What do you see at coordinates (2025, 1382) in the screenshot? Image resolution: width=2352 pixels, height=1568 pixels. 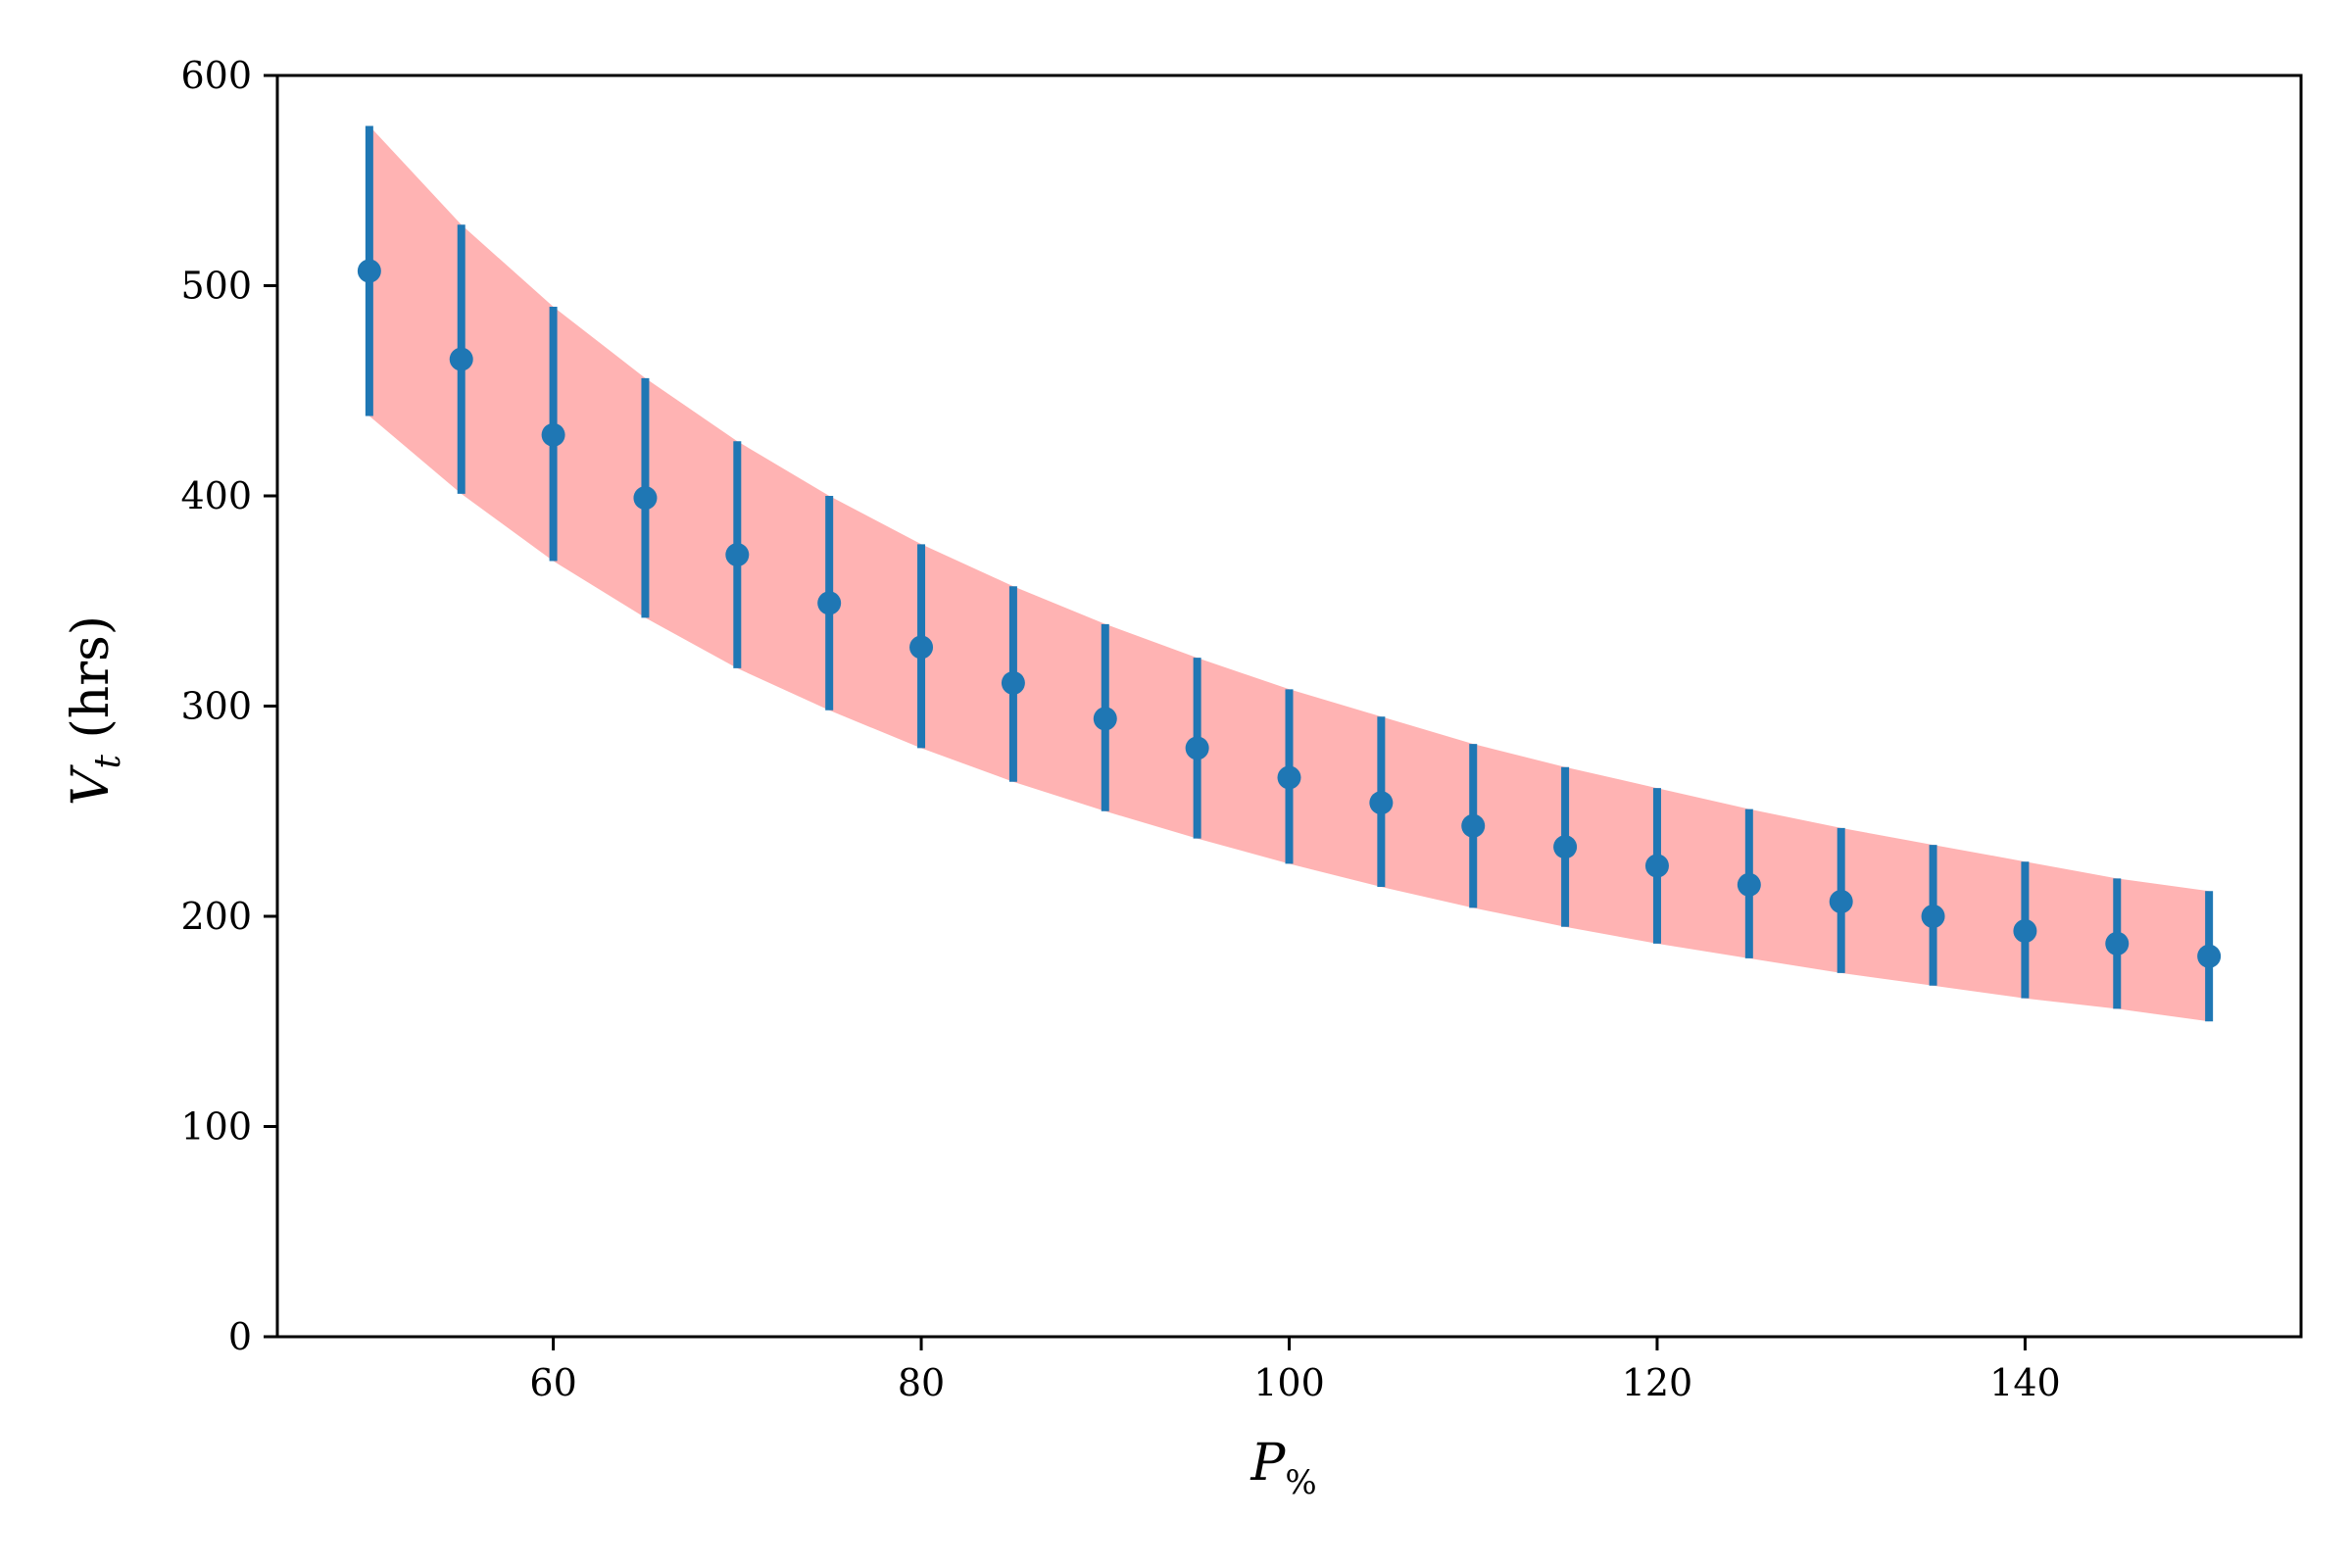 I see `x-tick-label: 140` at bounding box center [2025, 1382].